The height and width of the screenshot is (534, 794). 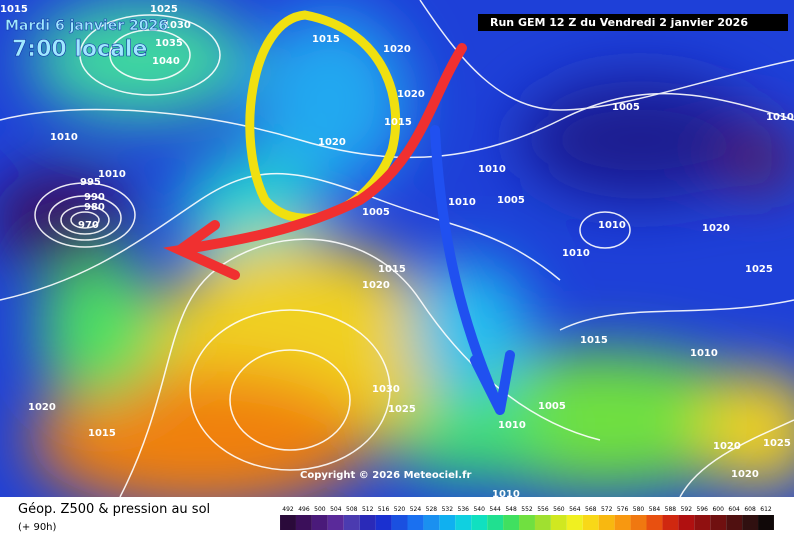 What do you see at coordinates (352, 509) in the screenshot?
I see `scale-label: 508` at bounding box center [352, 509].